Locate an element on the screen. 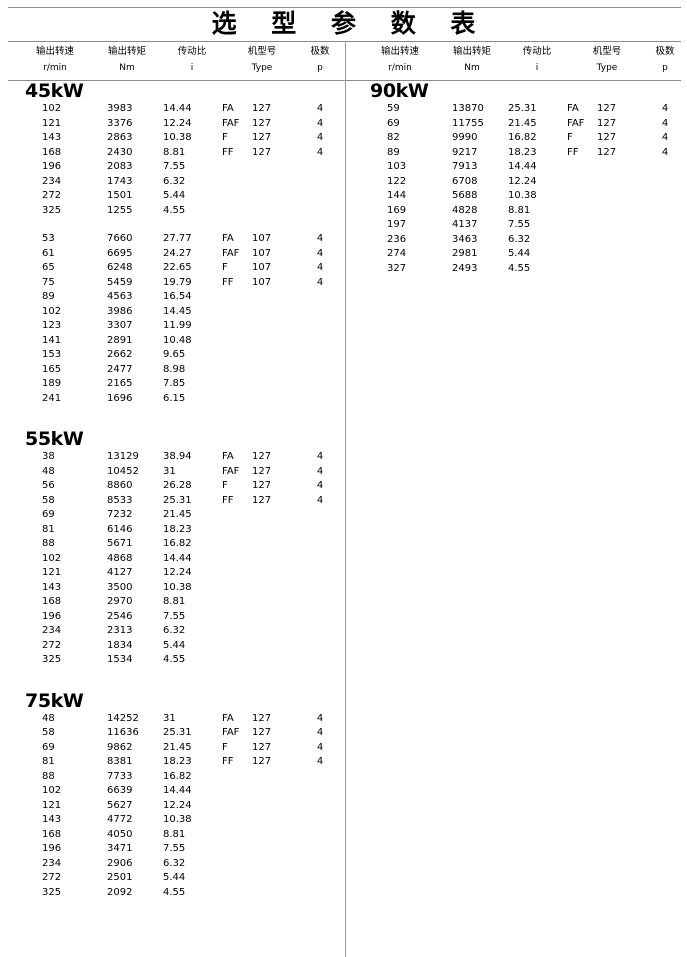  cell-output-speed: 69 is located at coordinates (48, 747).